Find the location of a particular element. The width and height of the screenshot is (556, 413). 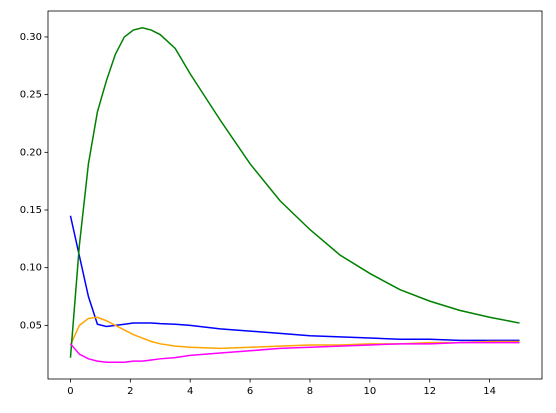

y-tick-label: 0.15 is located at coordinates (31, 210).